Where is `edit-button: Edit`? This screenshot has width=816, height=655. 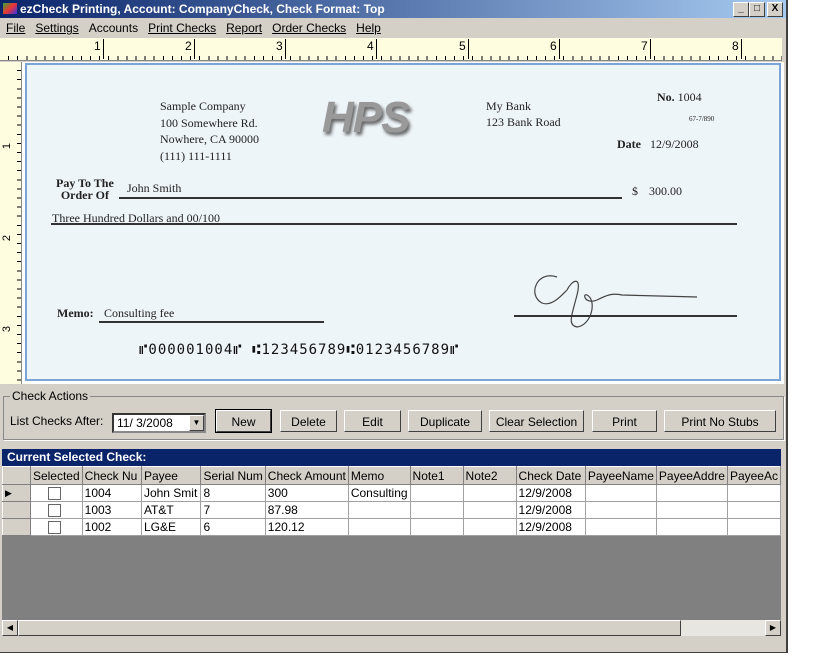 edit-button: Edit is located at coordinates (372, 421).